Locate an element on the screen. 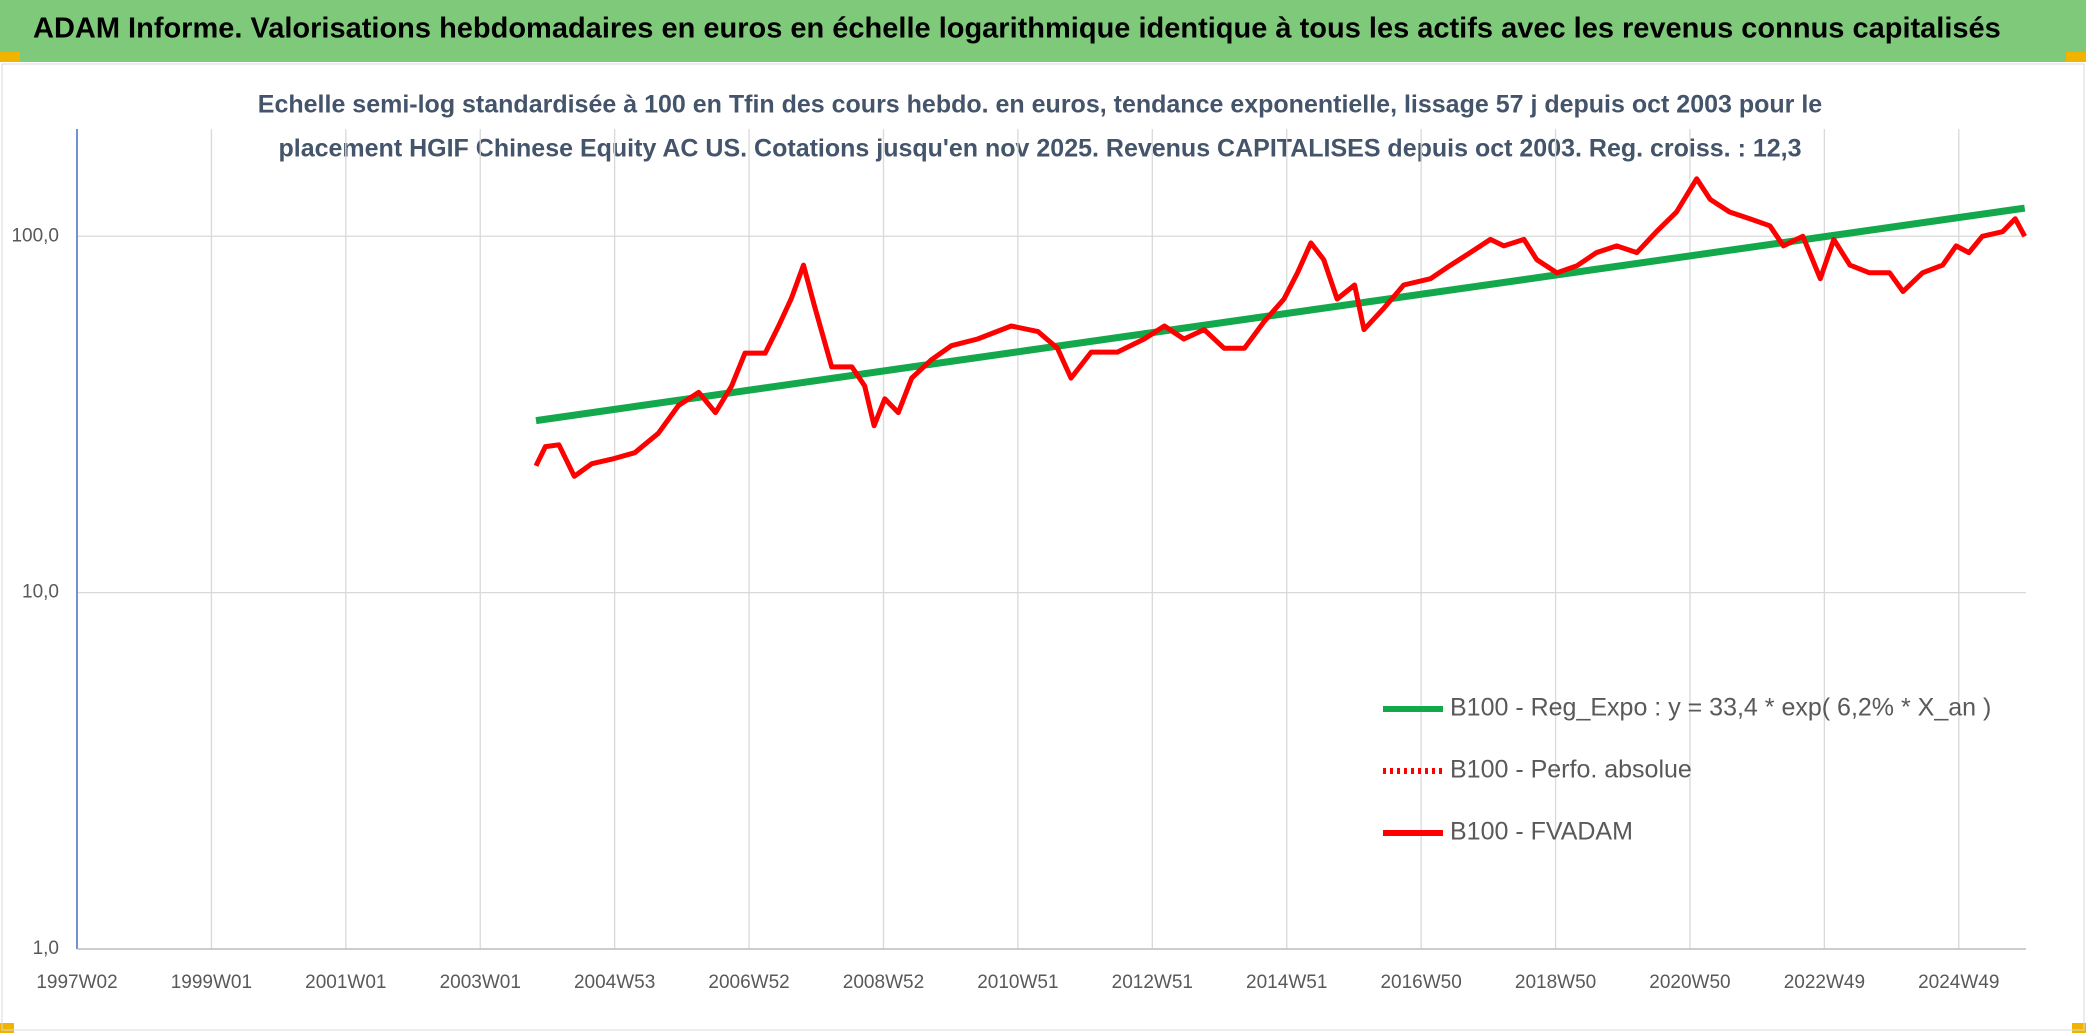 The width and height of the screenshot is (2086, 1033). legend-label: B100 - Perfo. absolue is located at coordinates (1571, 770).